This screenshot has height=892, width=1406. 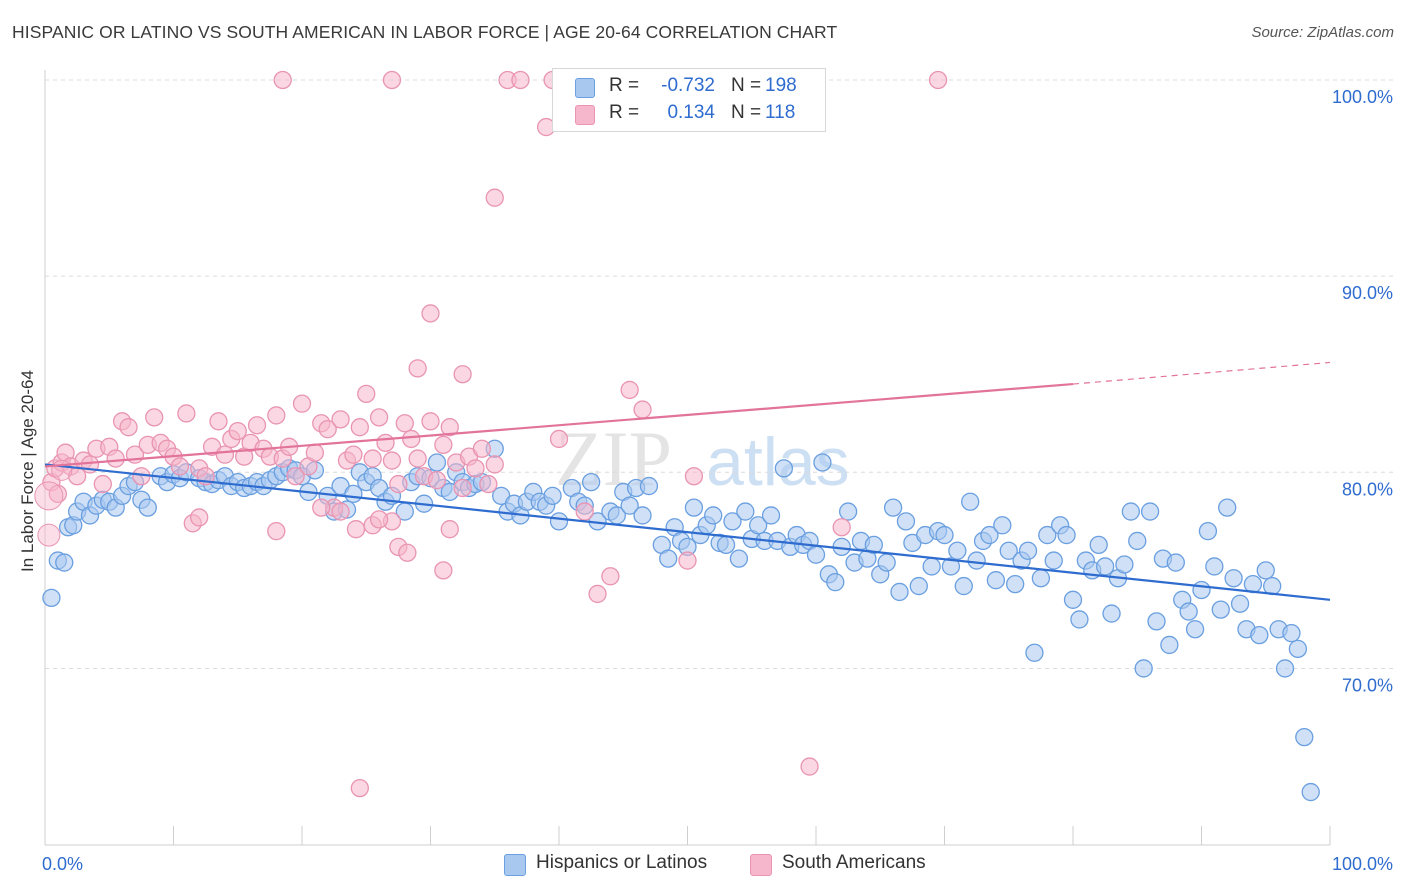 I want to click on legend-n-value: 118, so click(x=780, y=112).